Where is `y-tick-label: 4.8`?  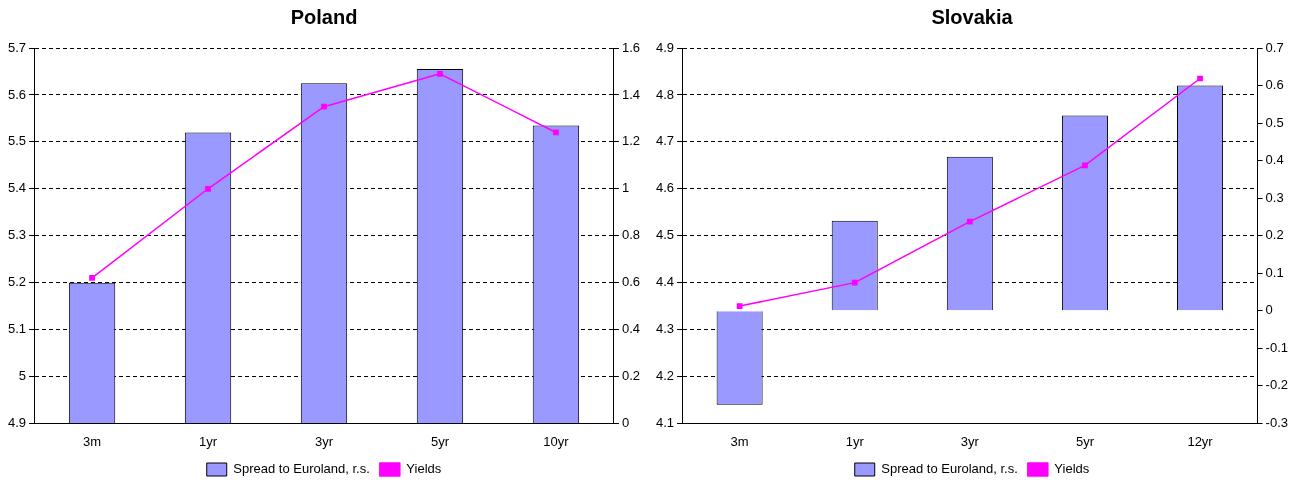
y-tick-label: 4.8 is located at coordinates (665, 94).